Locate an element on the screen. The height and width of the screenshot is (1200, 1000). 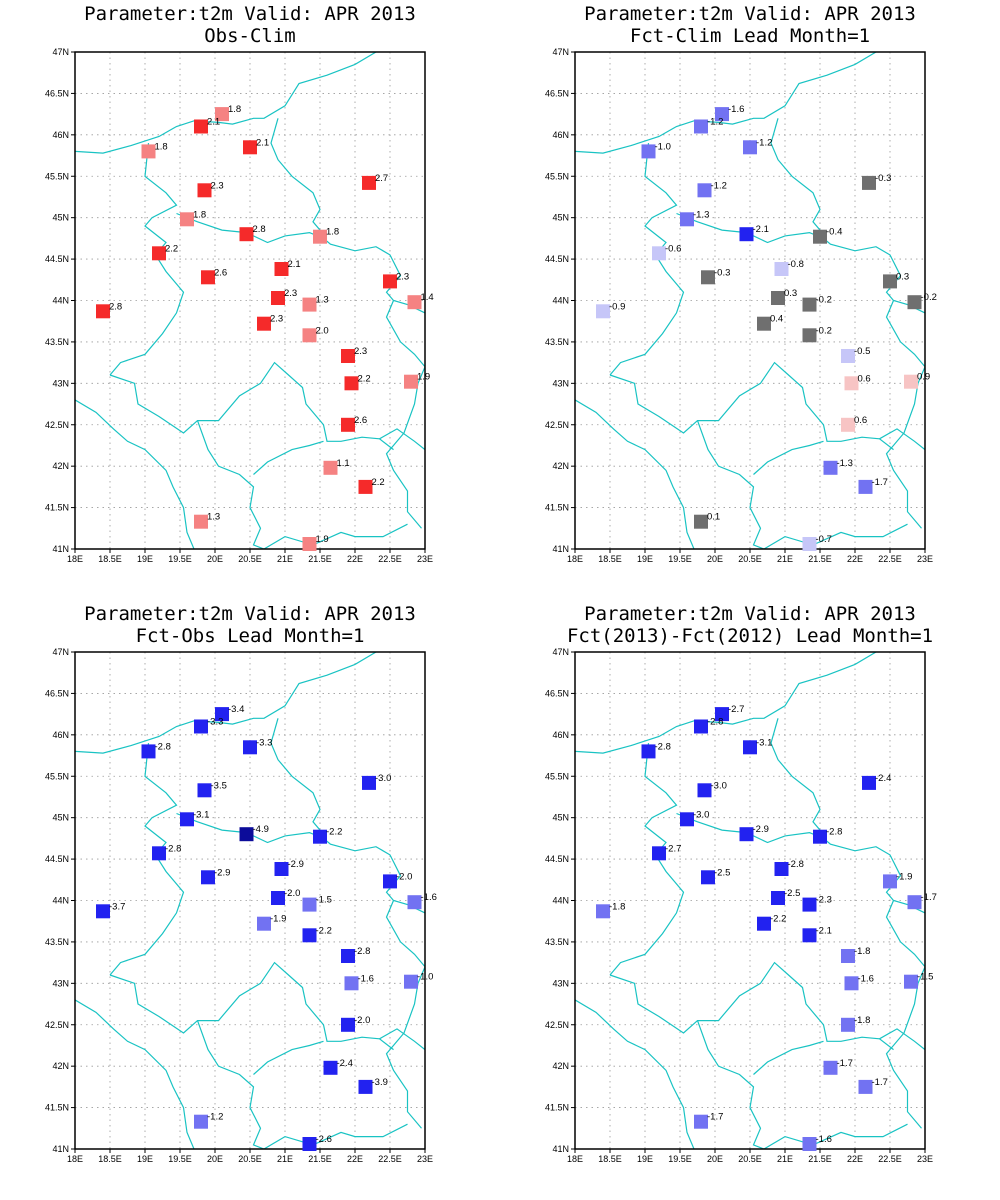
lat-tick-label: 42.5N is located at coordinates (557, 1025).